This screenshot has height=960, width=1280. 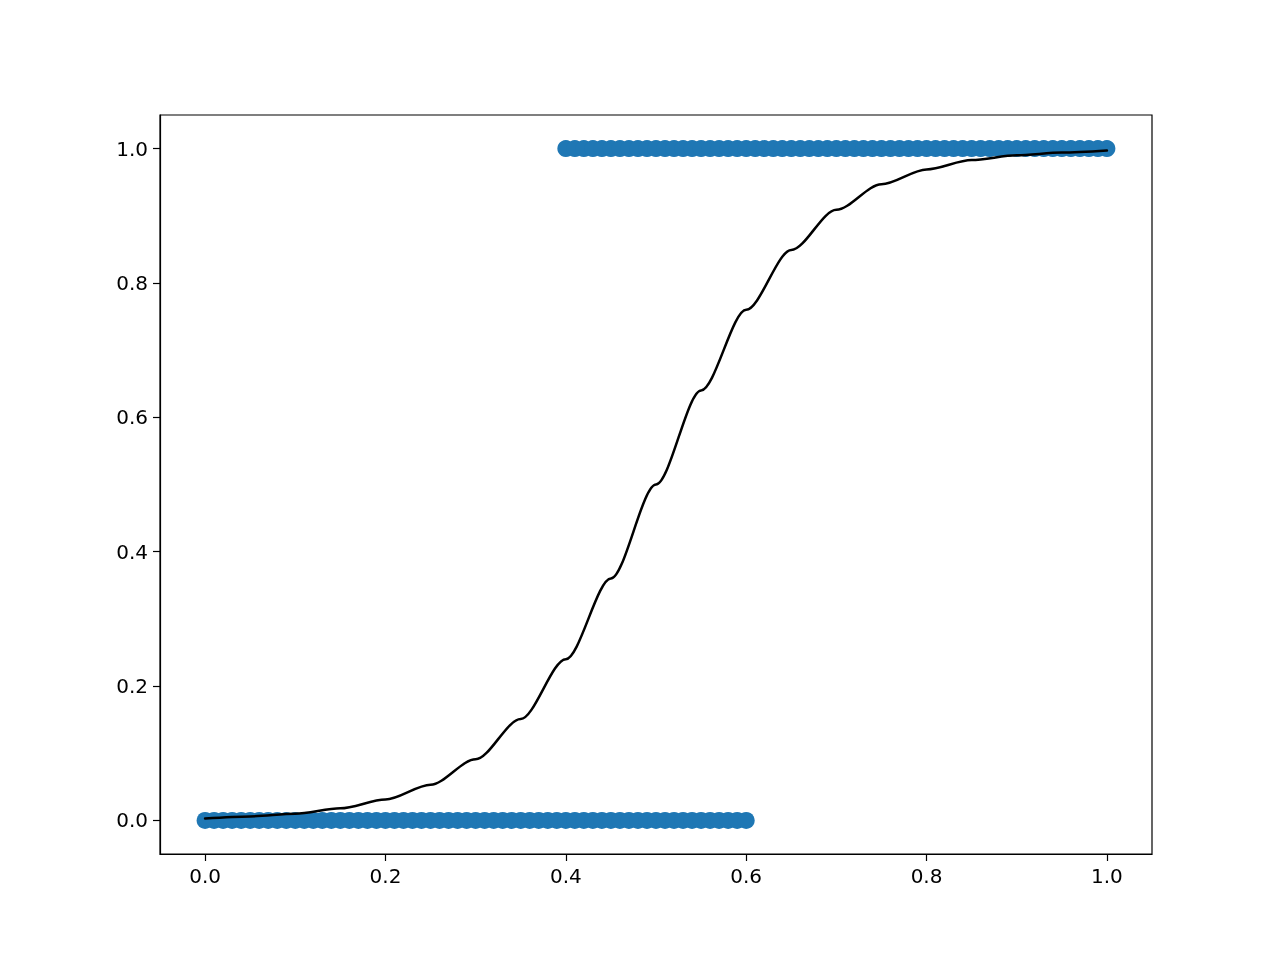 I want to click on y-tick-label: 0.6, so click(x=132, y=417).